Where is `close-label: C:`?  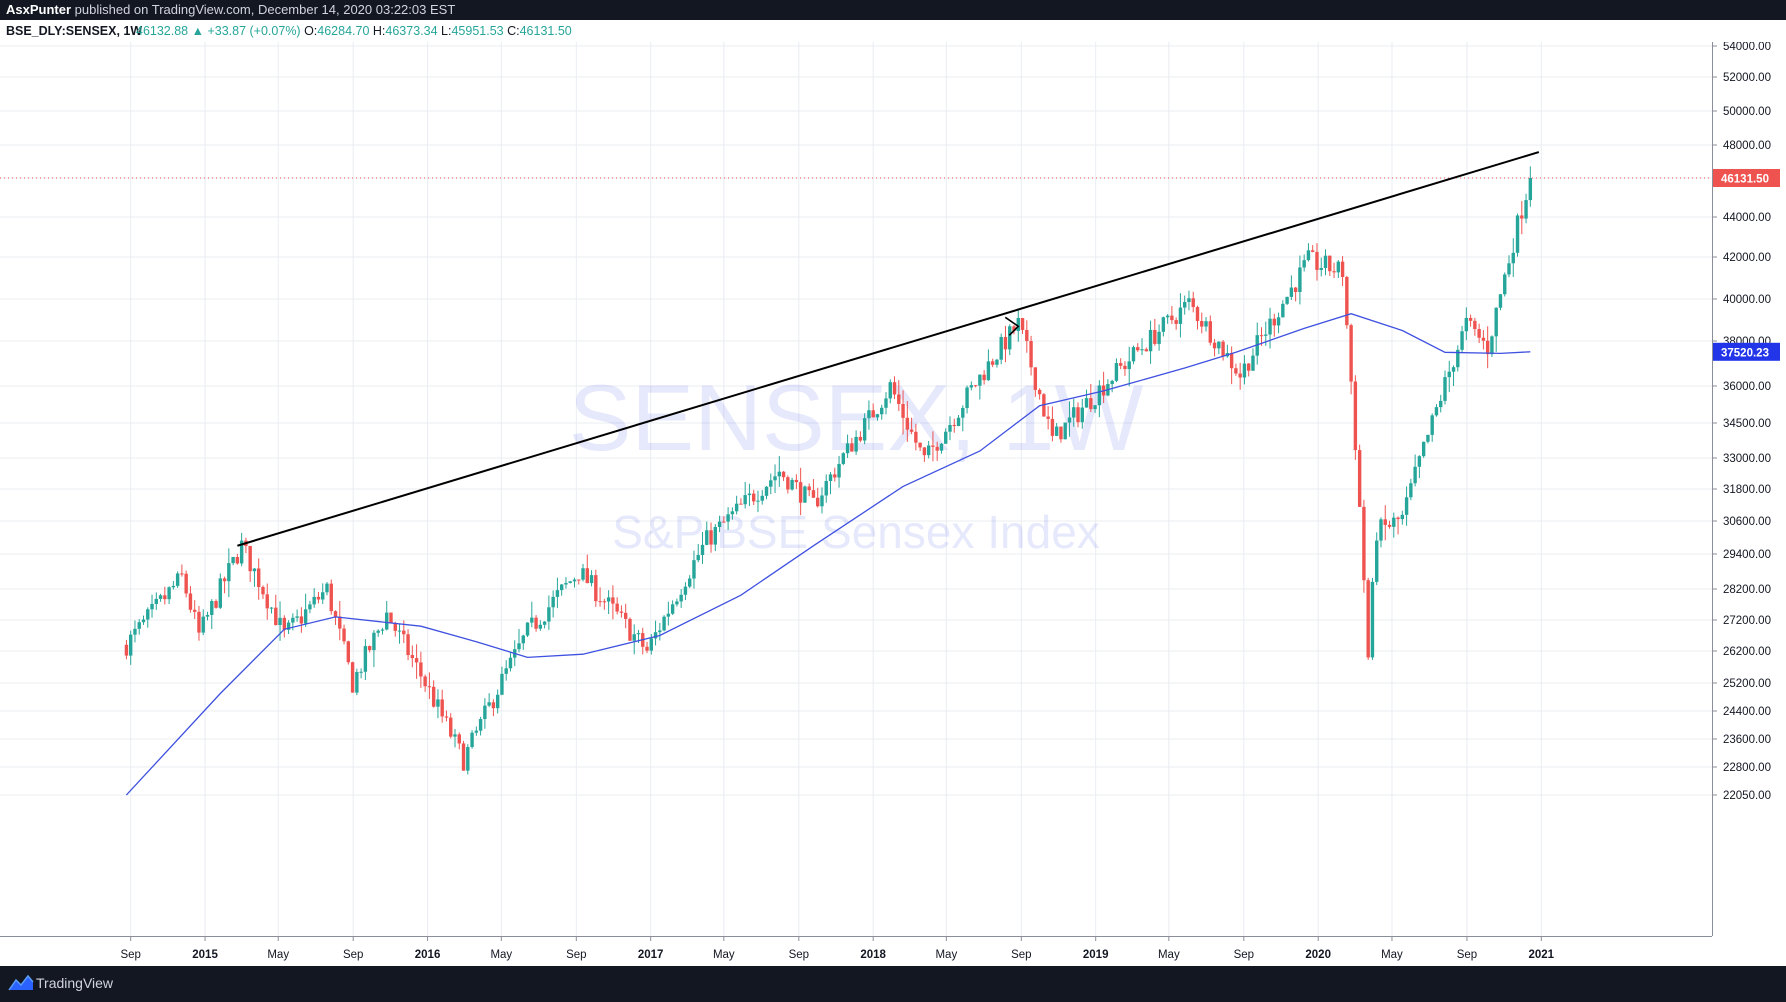
close-label: C: is located at coordinates (513, 31).